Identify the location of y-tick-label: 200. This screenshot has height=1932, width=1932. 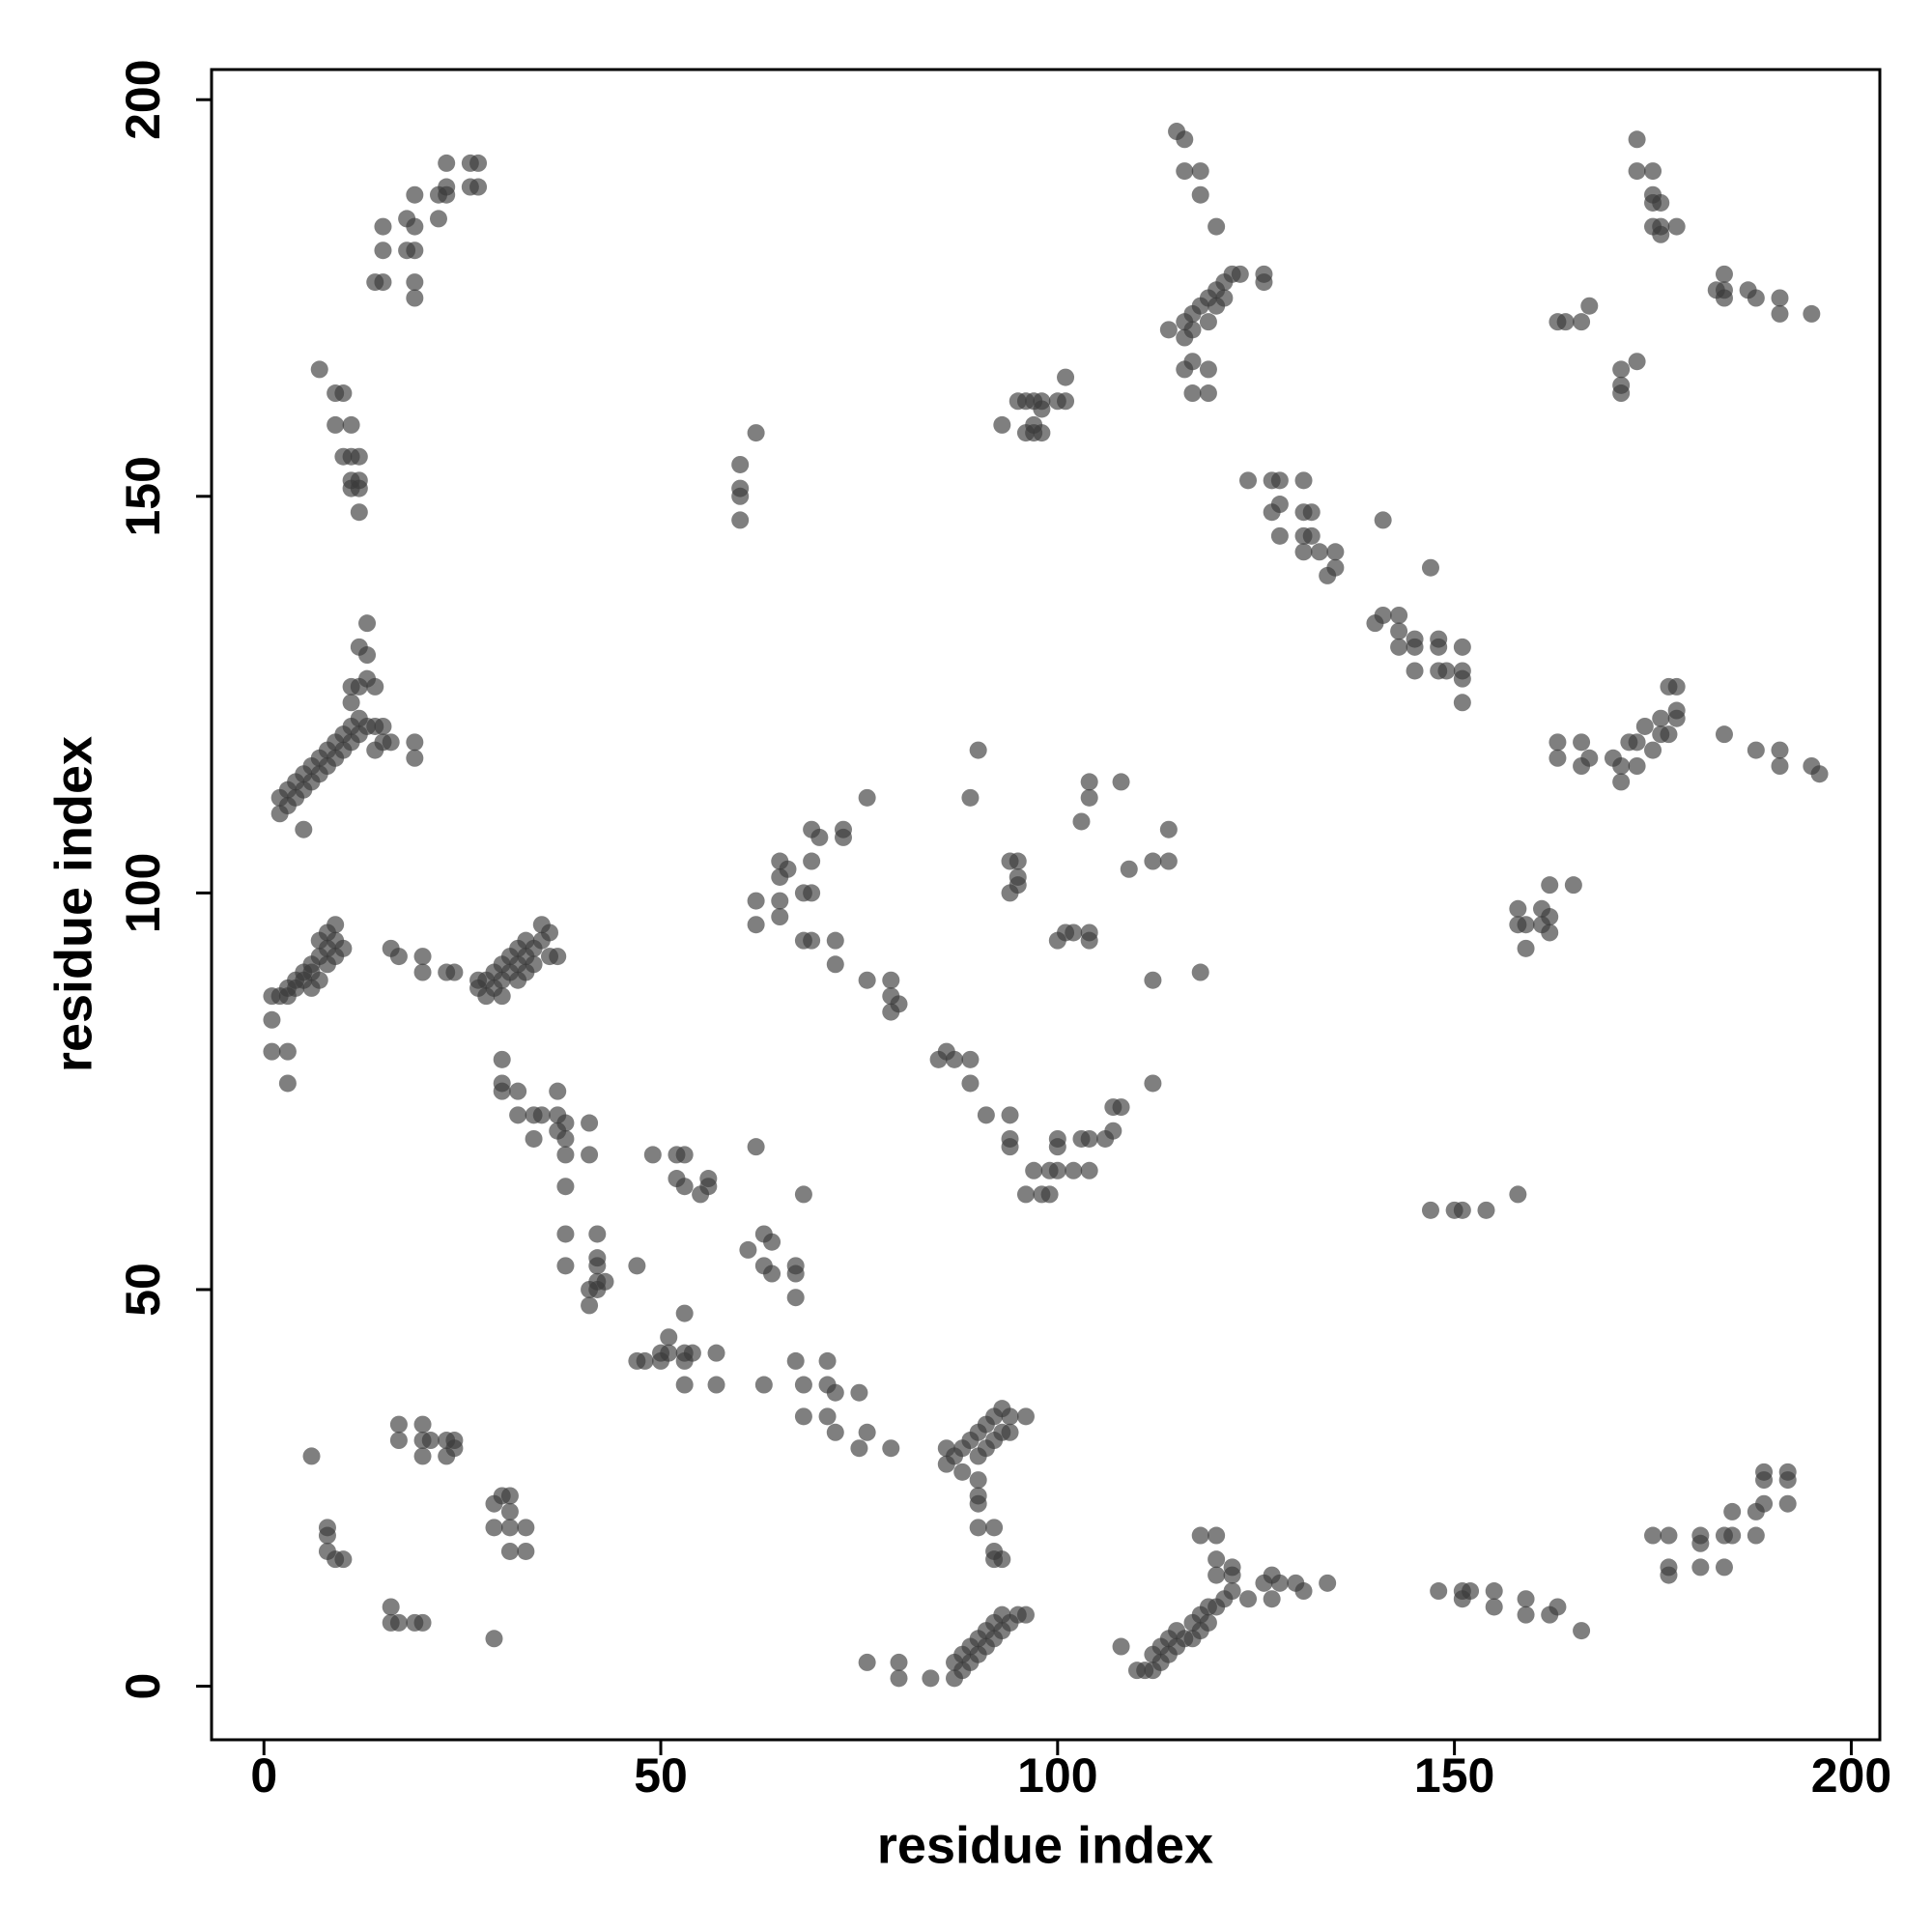
(143, 99).